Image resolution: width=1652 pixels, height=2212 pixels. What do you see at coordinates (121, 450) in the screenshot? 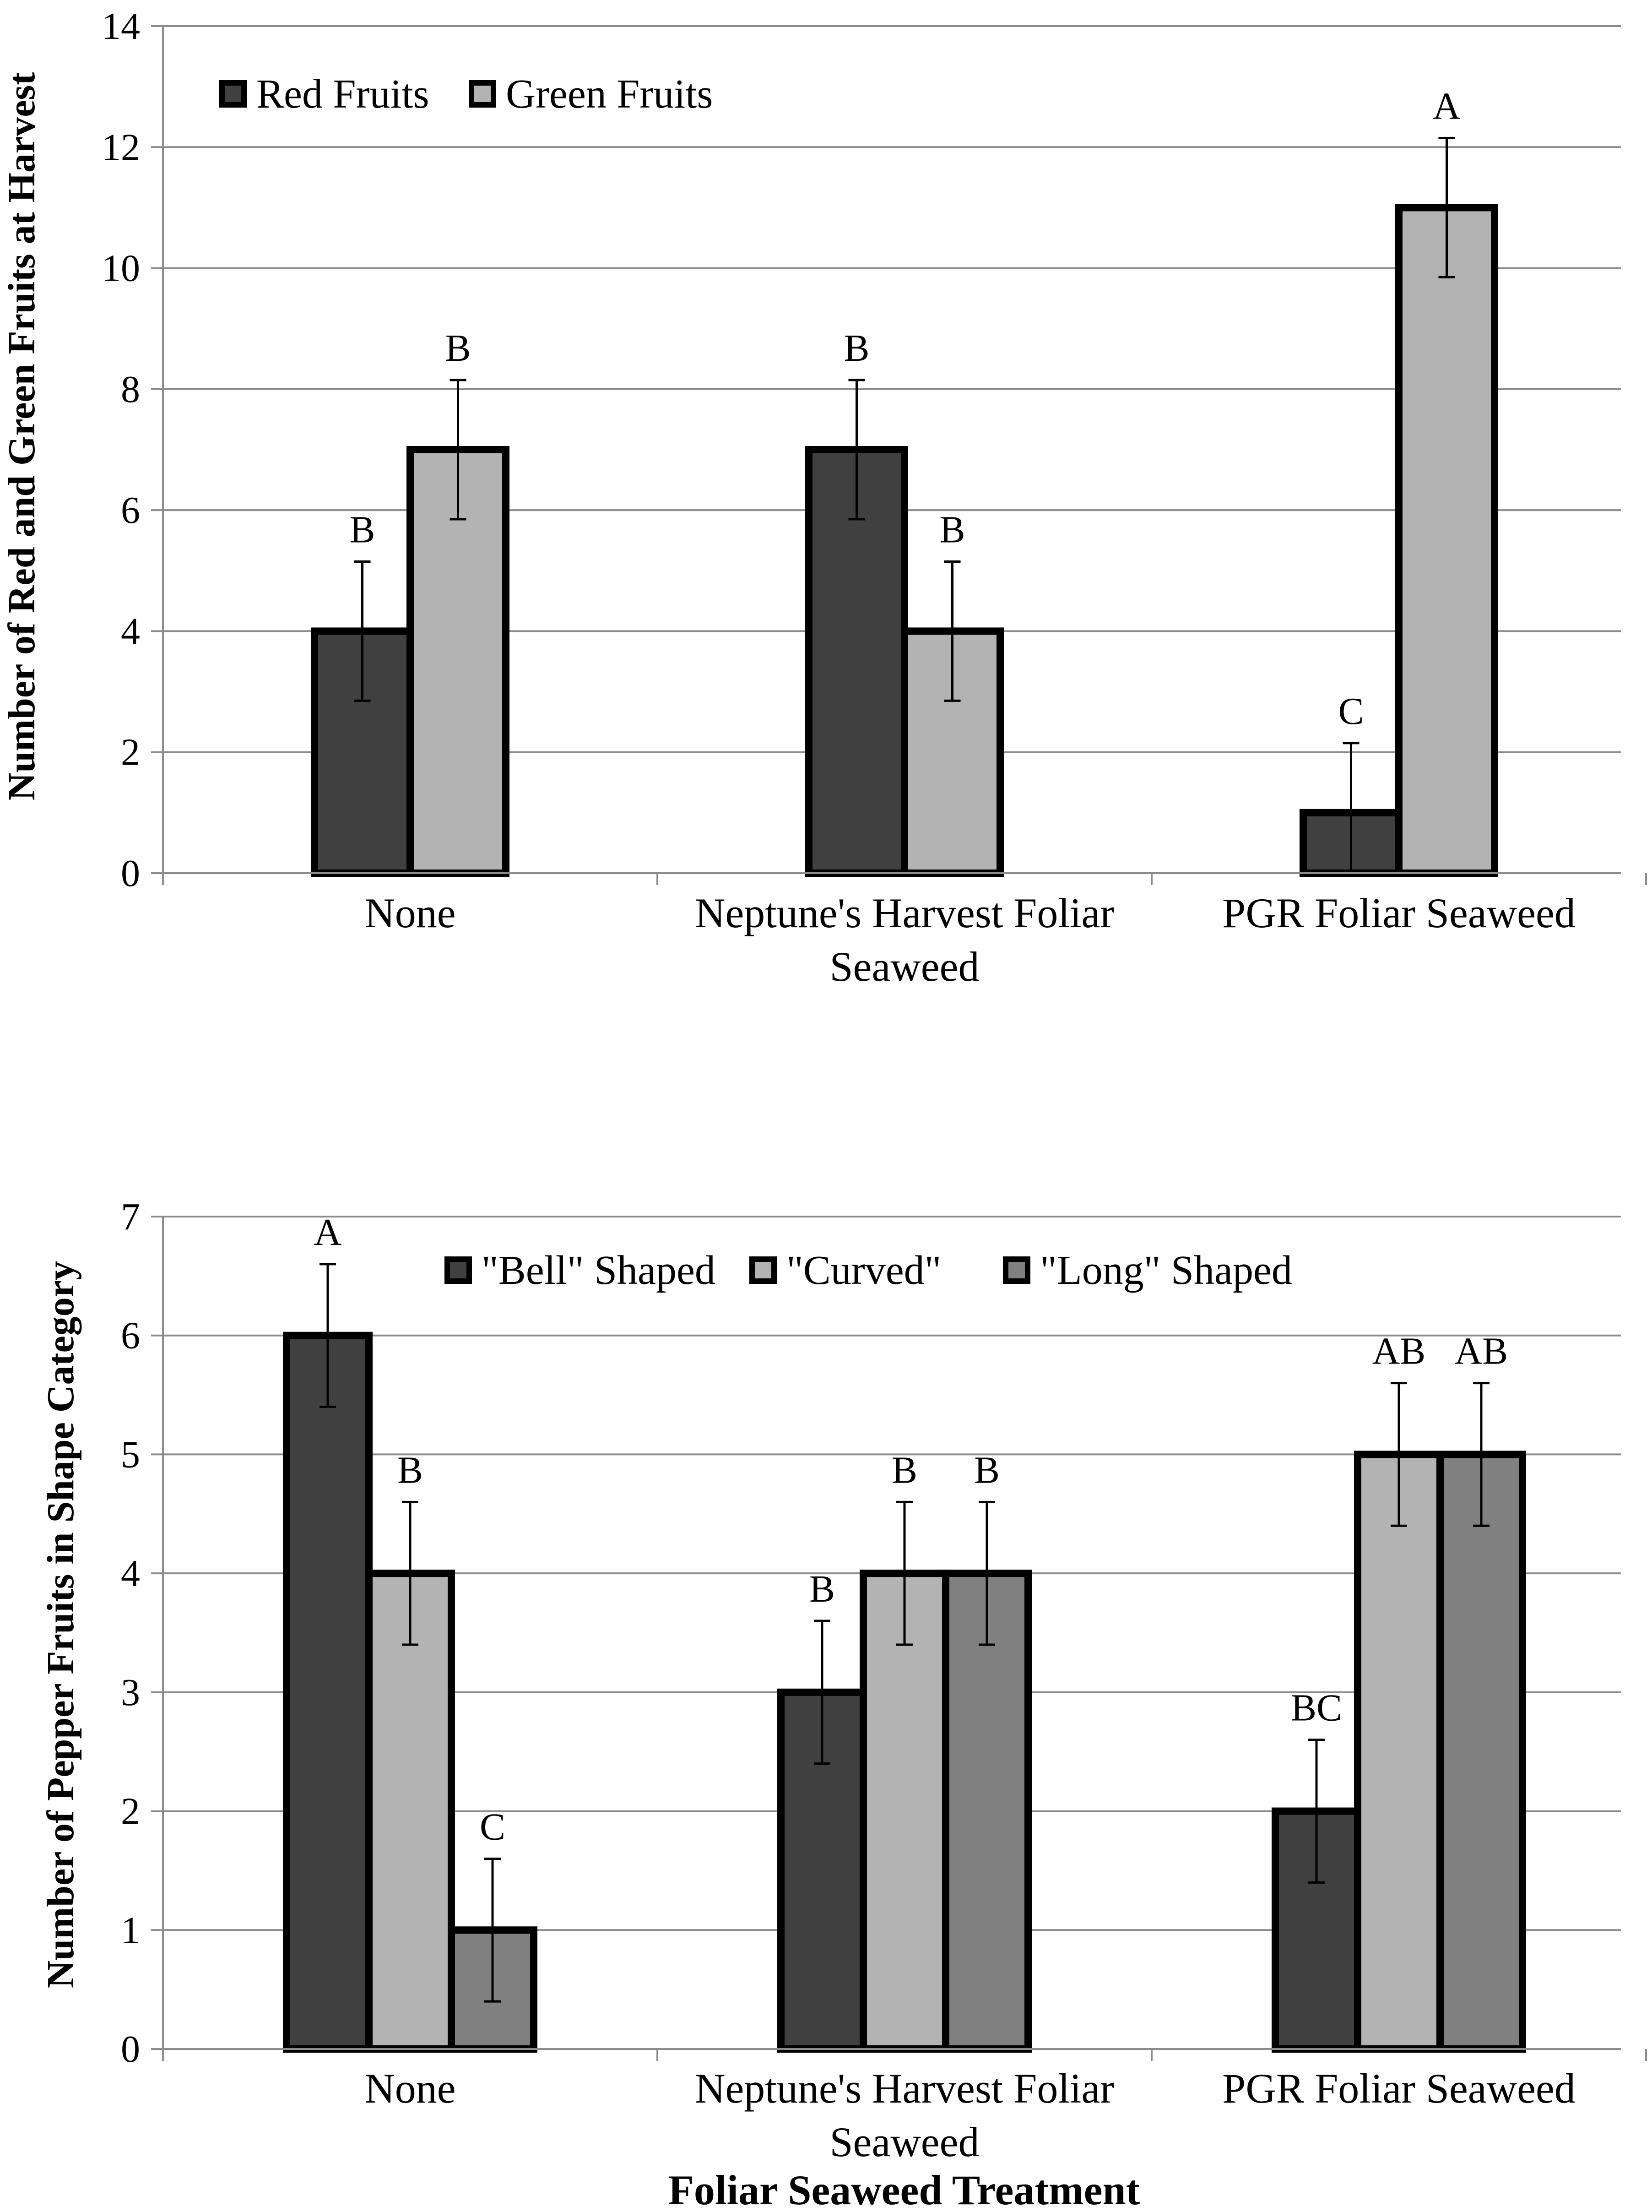
I see `y-tick-labels: 0 2 4 6 8 10 12 14` at bounding box center [121, 450].